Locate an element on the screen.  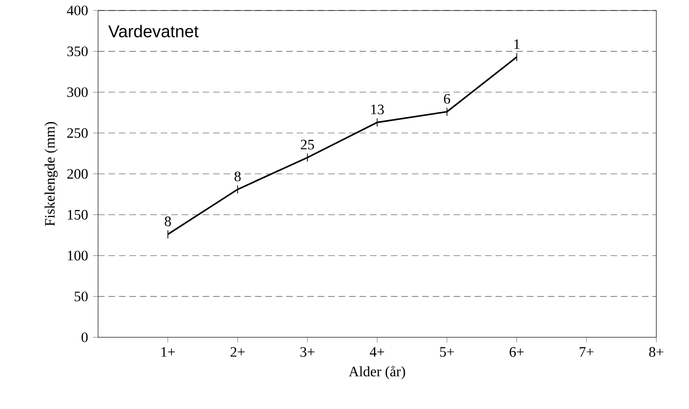
x-tick-label: 8+ is located at coordinates (656, 352).